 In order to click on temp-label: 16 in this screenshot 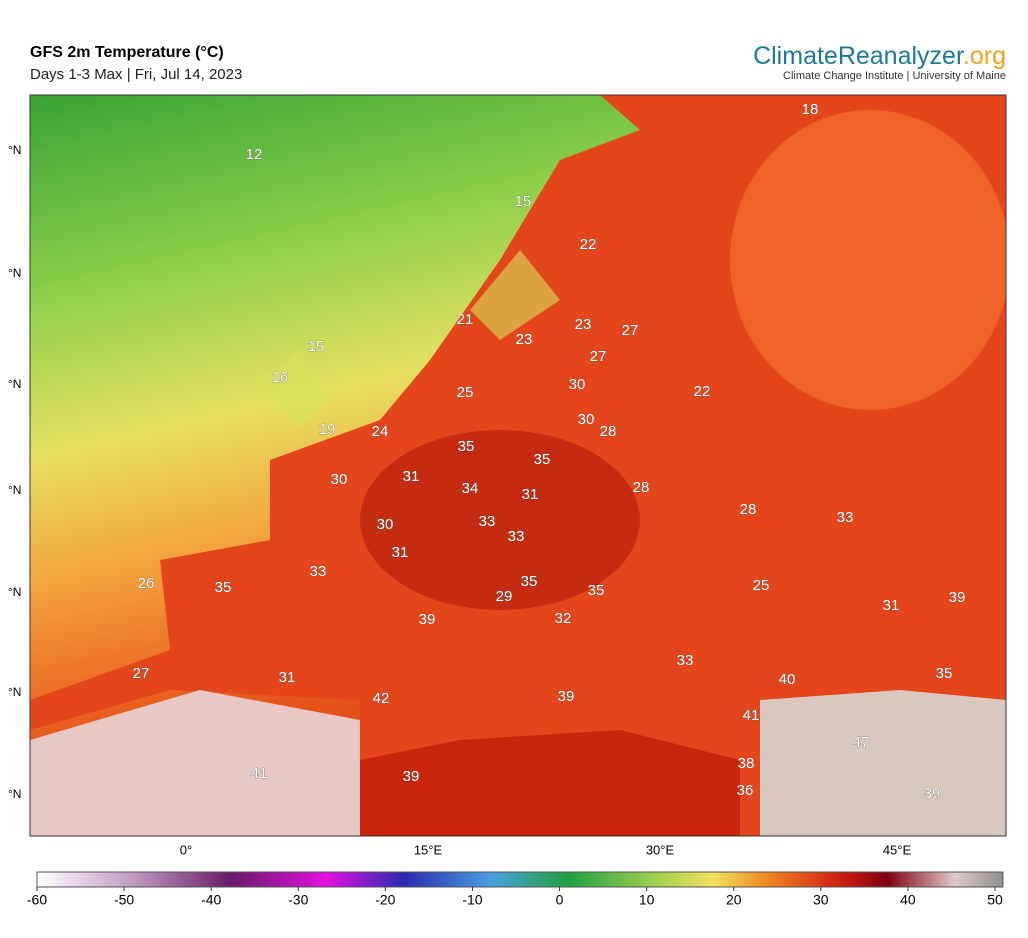, I will do `click(280, 377)`.